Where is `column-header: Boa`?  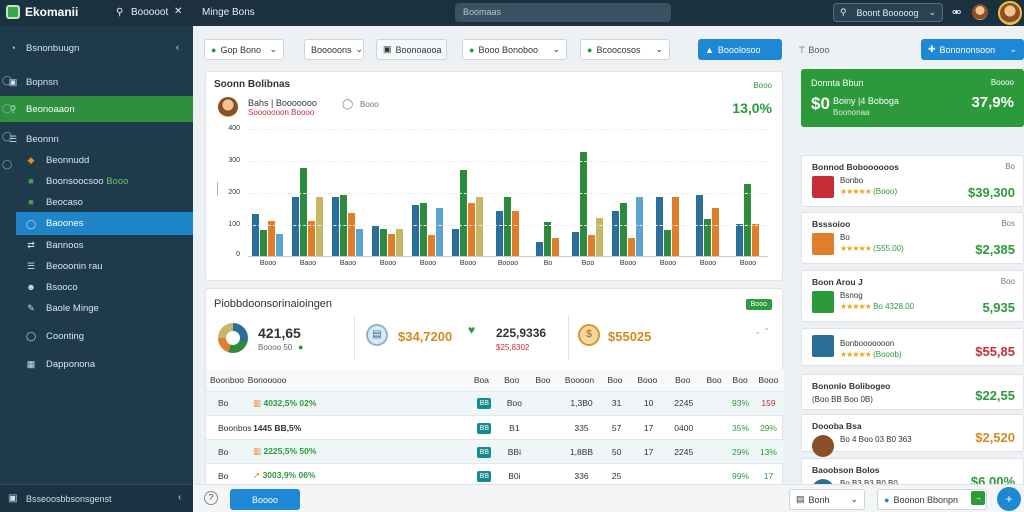 column-header: Boa is located at coordinates (481, 380).